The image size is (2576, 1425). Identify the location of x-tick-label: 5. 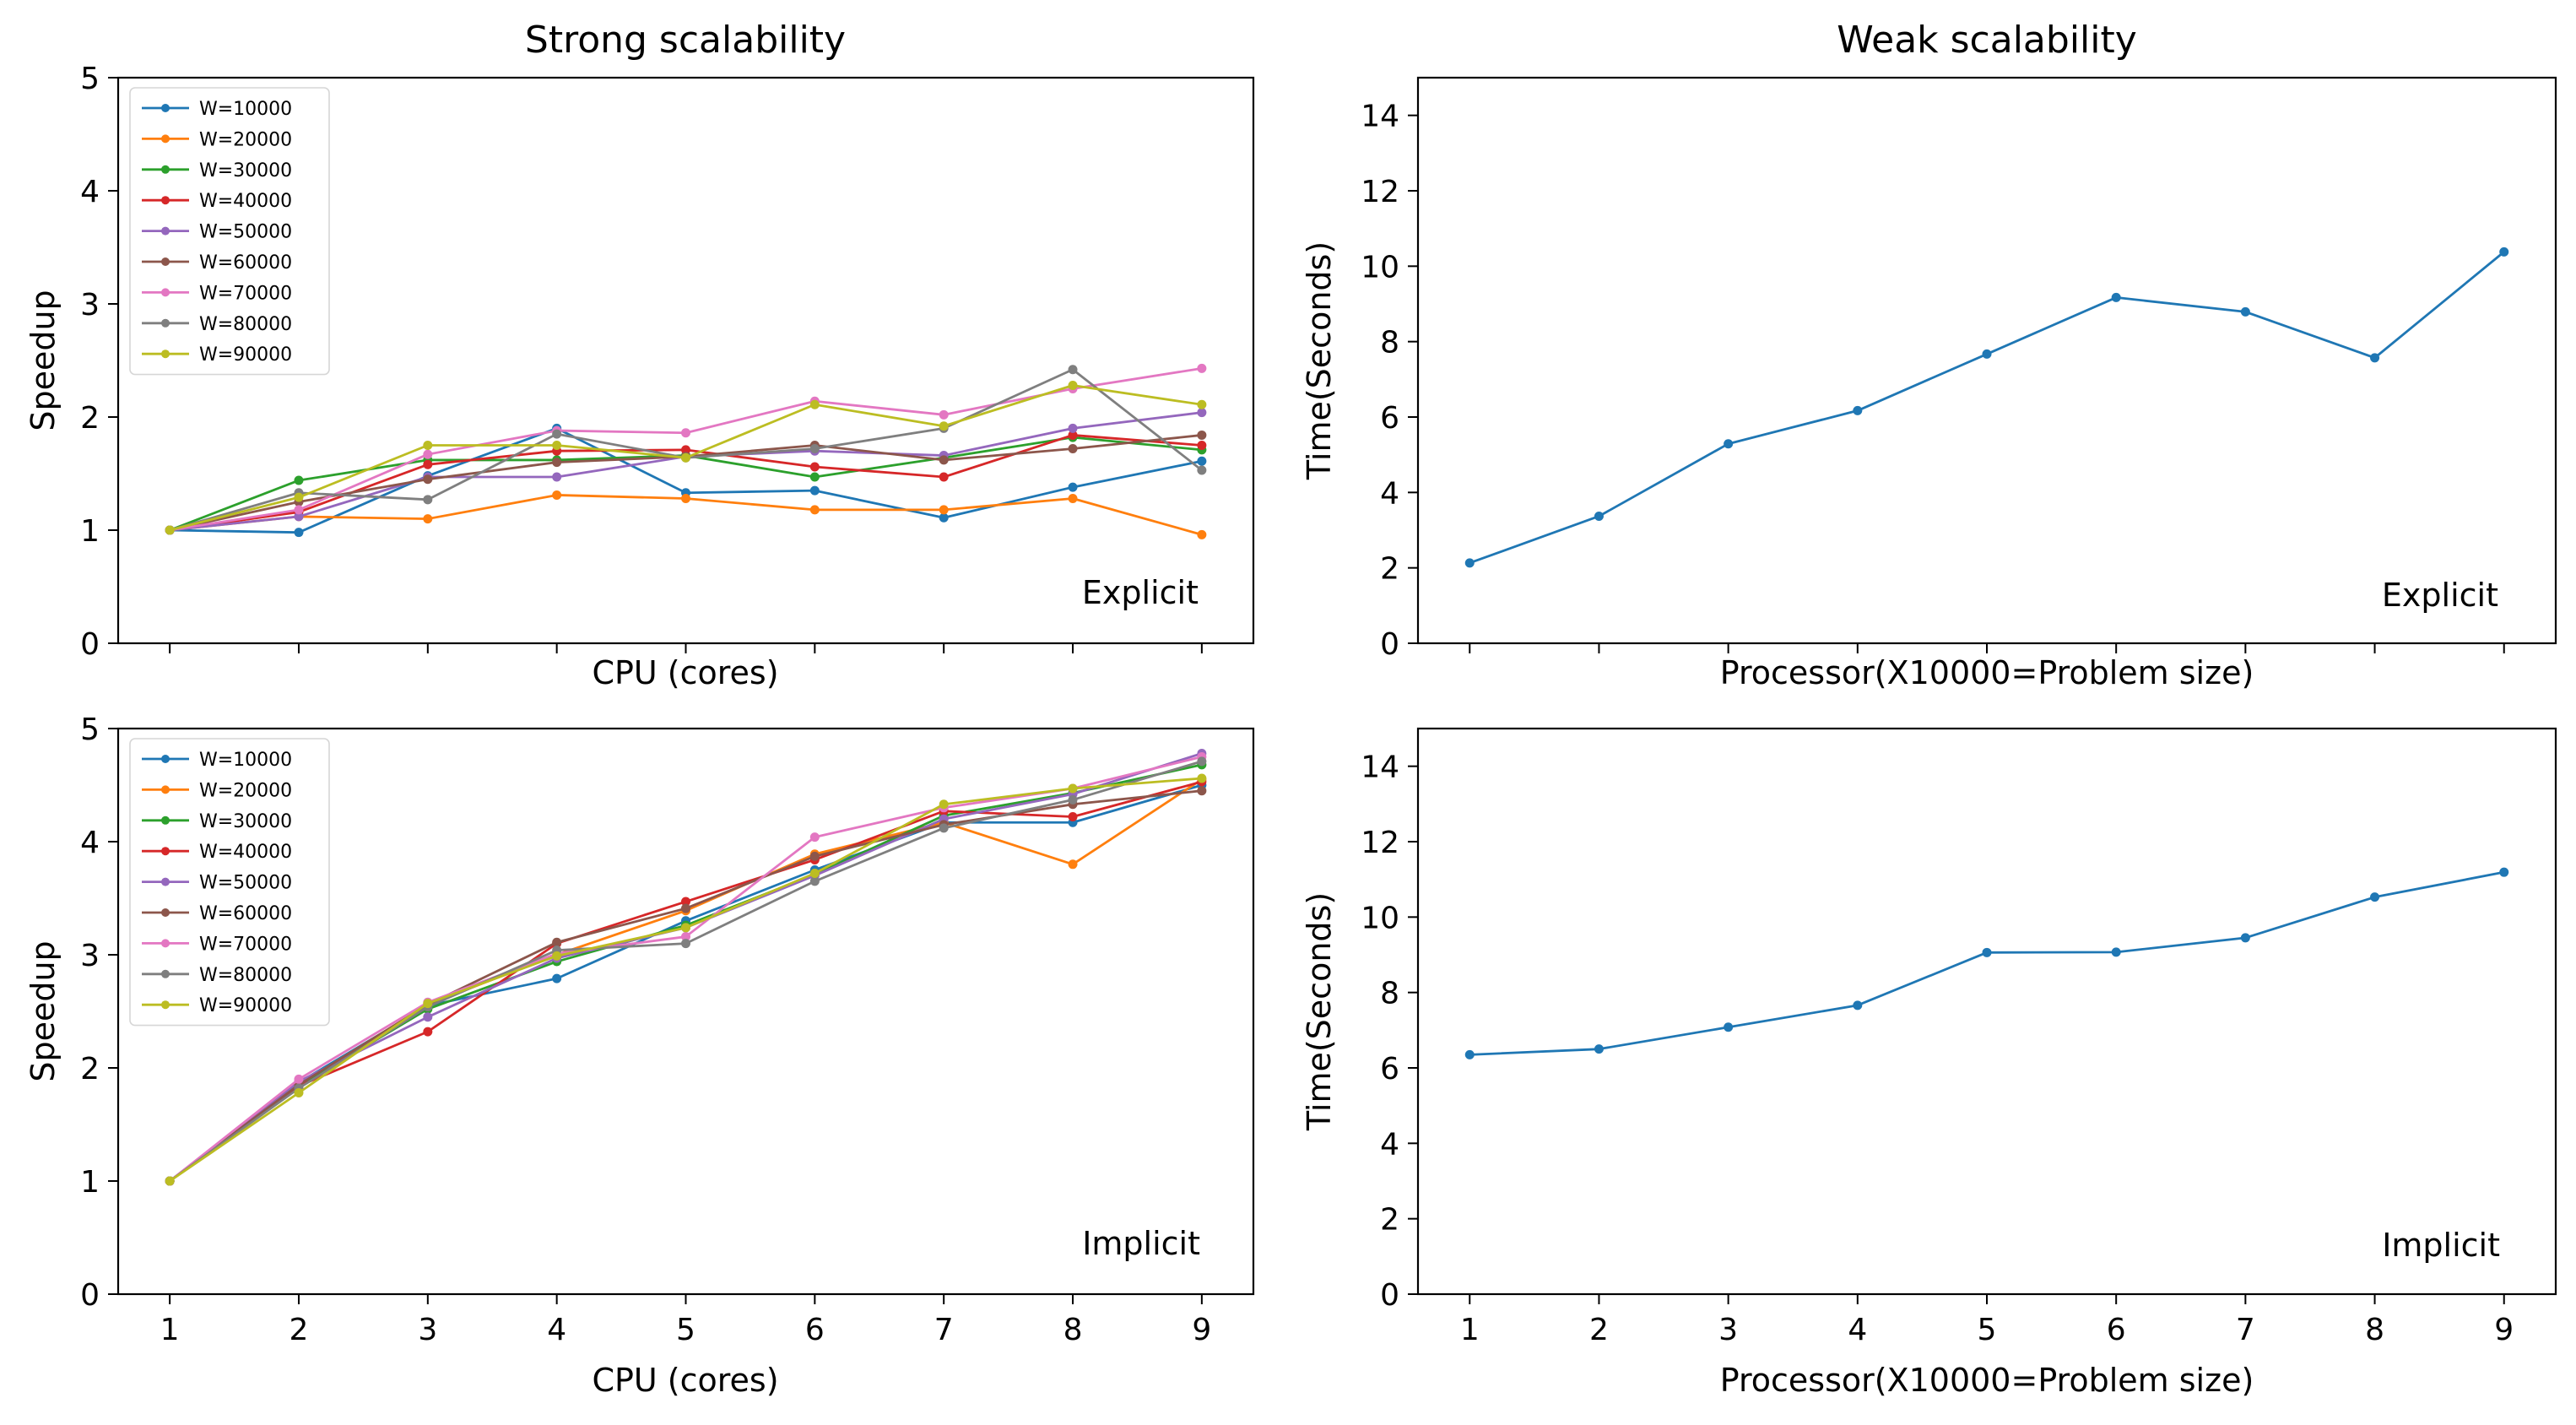
(1987, 1330).